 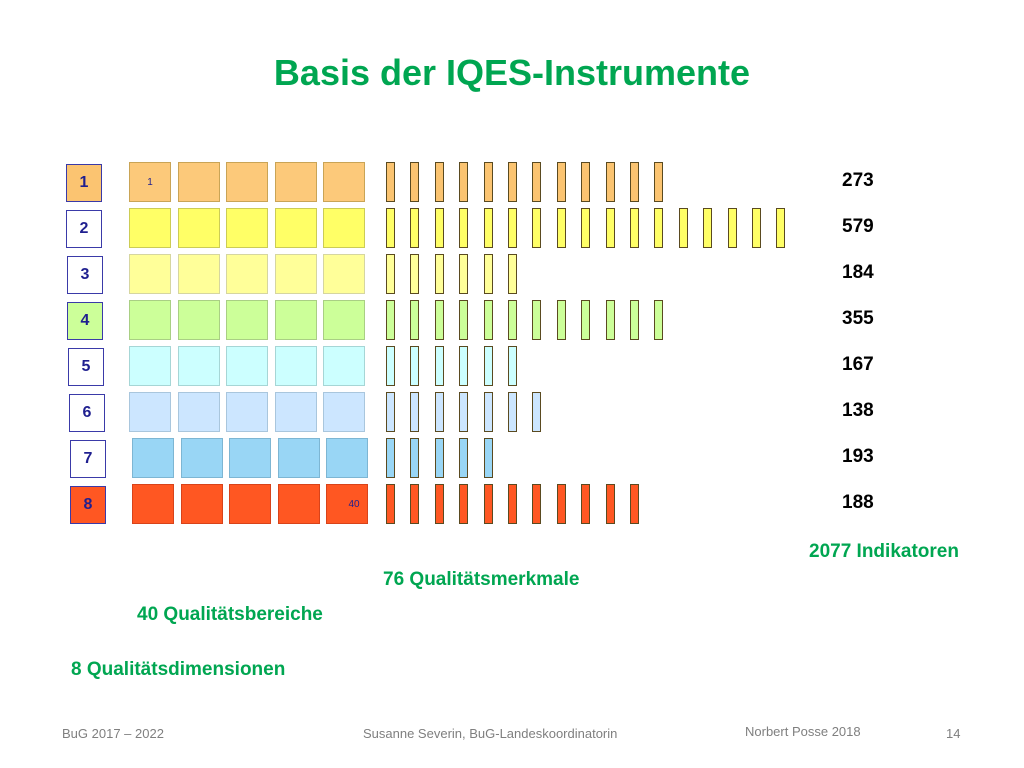 What do you see at coordinates (803, 731) in the screenshot?
I see `footer-author: Norbert Posse 2018` at bounding box center [803, 731].